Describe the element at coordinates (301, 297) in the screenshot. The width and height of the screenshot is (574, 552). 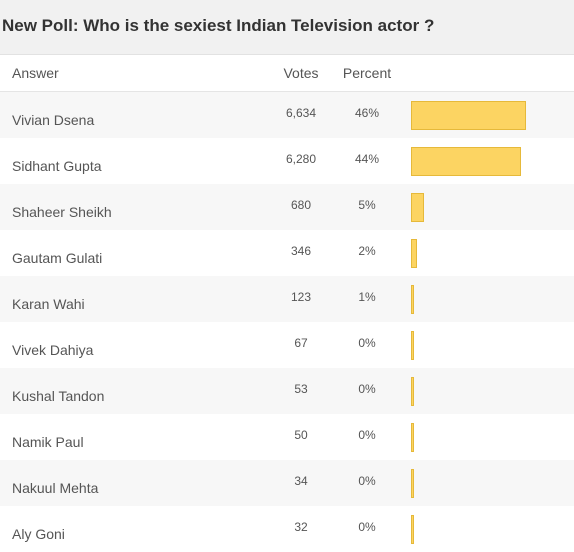
I see `votes-count: 123` at that location.